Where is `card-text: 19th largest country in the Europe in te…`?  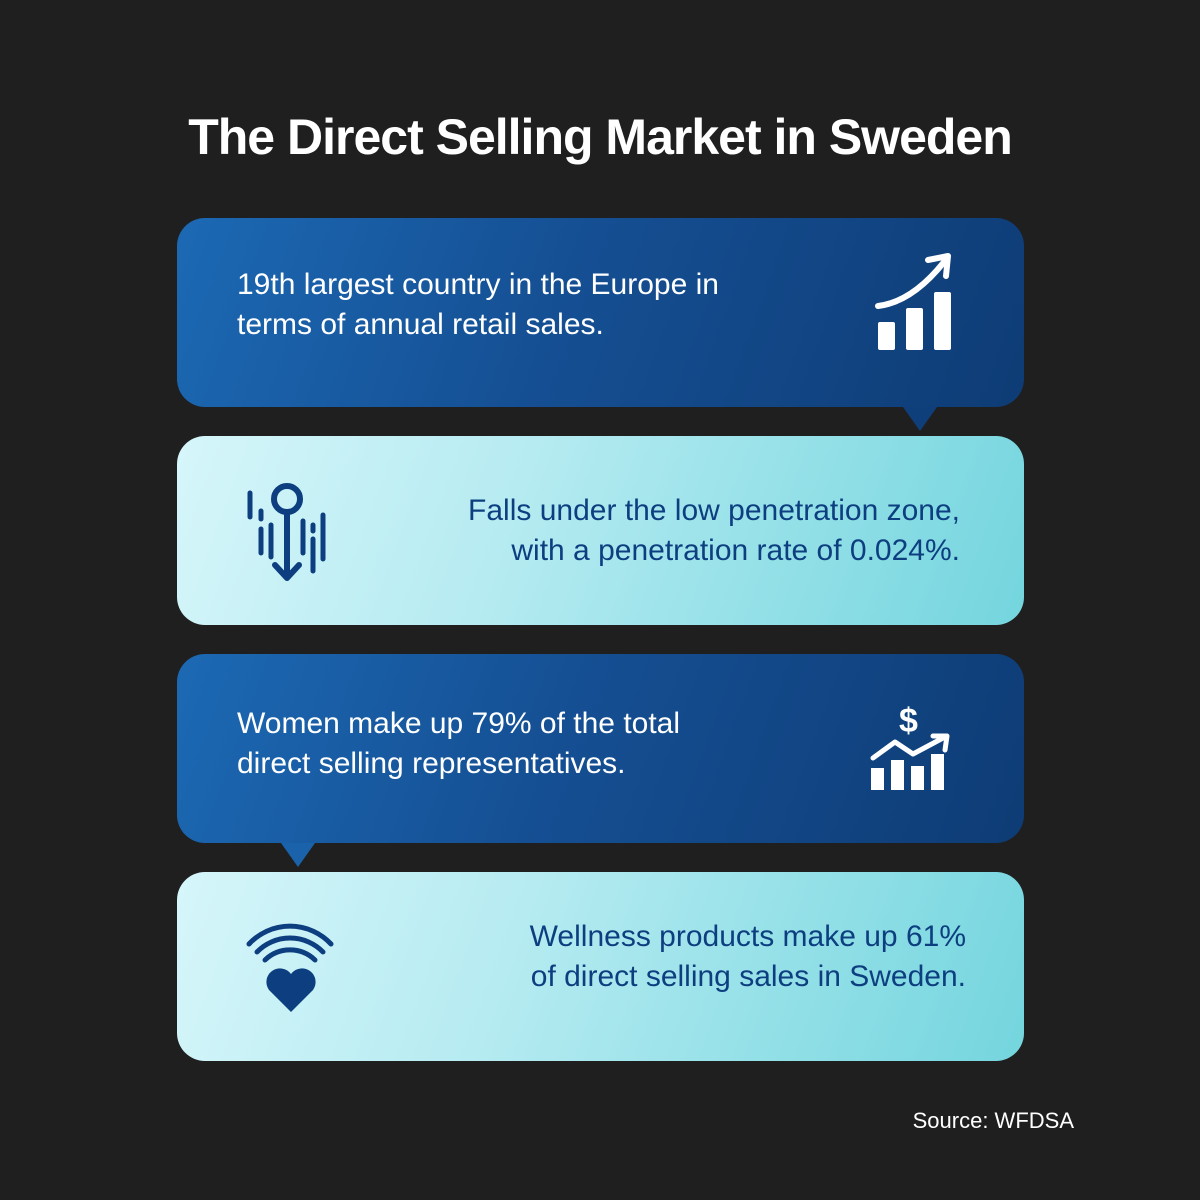 card-text: 19th largest country in the Europe in te… is located at coordinates (478, 305).